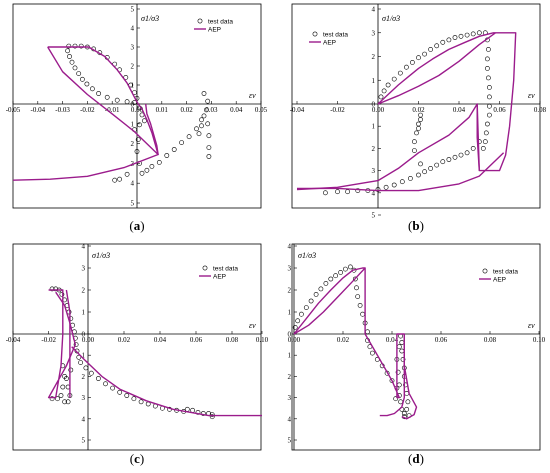 The width and height of the screenshot is (550, 473). Describe the element at coordinates (13, 110) in the screenshot. I see `x-tick-label: -0.05` at that location.